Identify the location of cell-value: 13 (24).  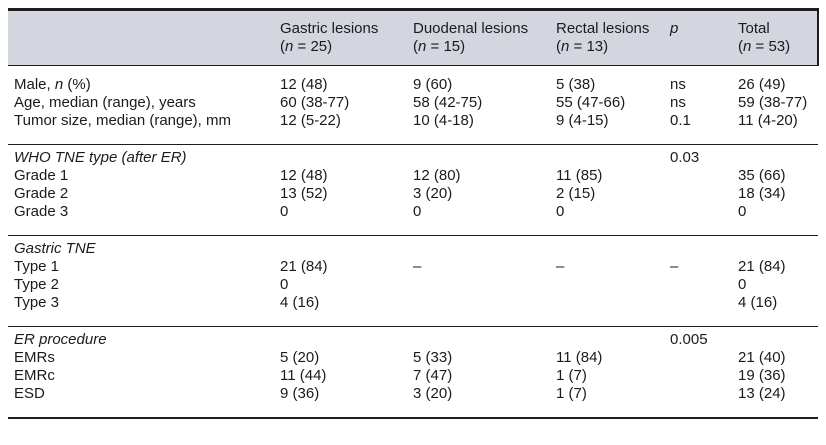
(775, 402).